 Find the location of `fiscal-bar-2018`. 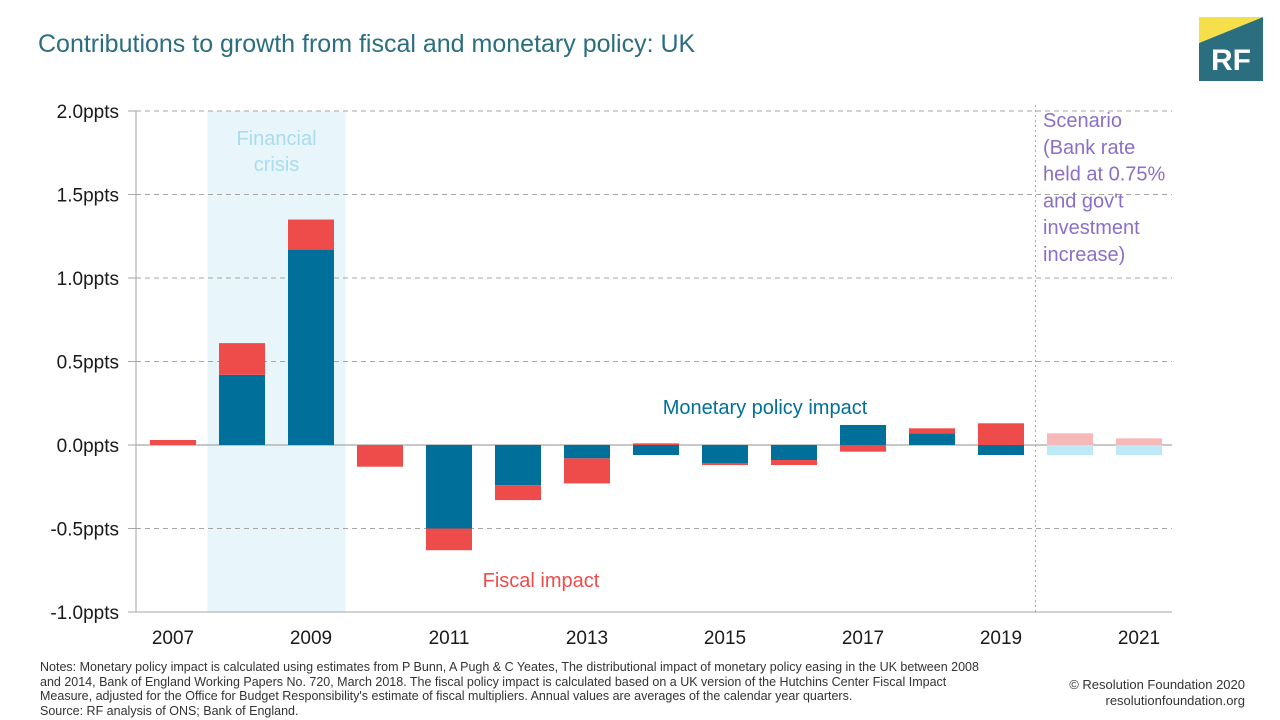

fiscal-bar-2018 is located at coordinates (932, 431).